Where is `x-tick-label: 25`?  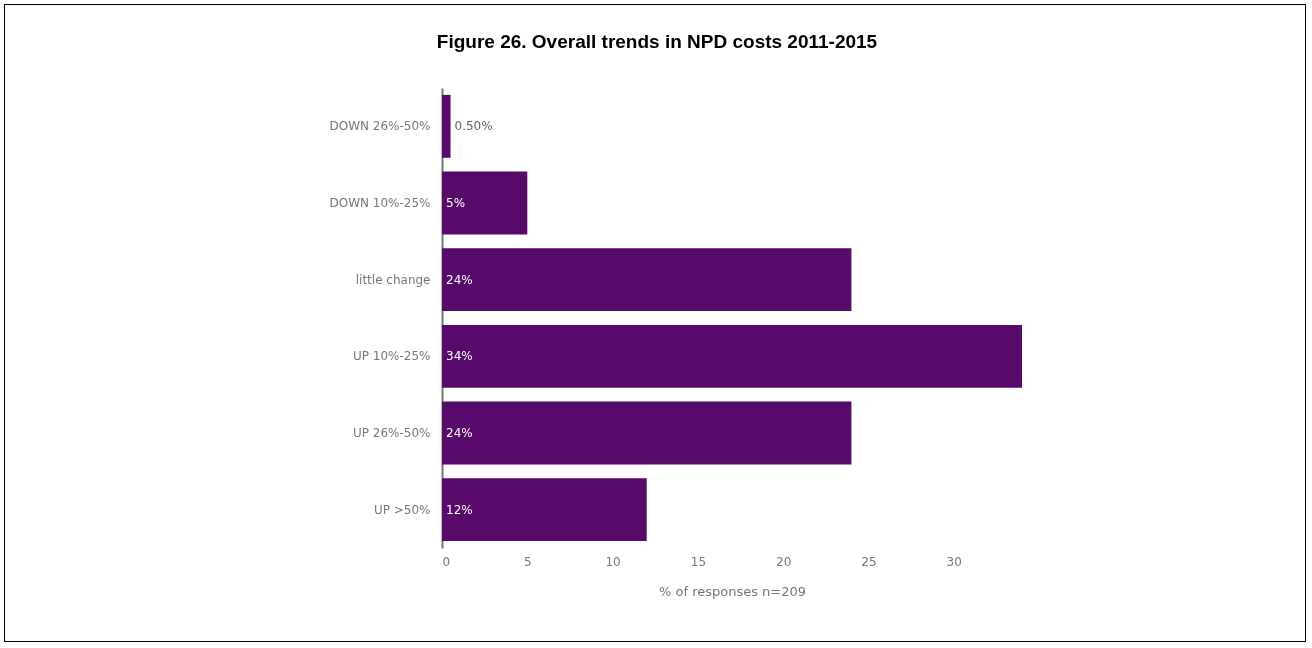
x-tick-label: 25 is located at coordinates (869, 561).